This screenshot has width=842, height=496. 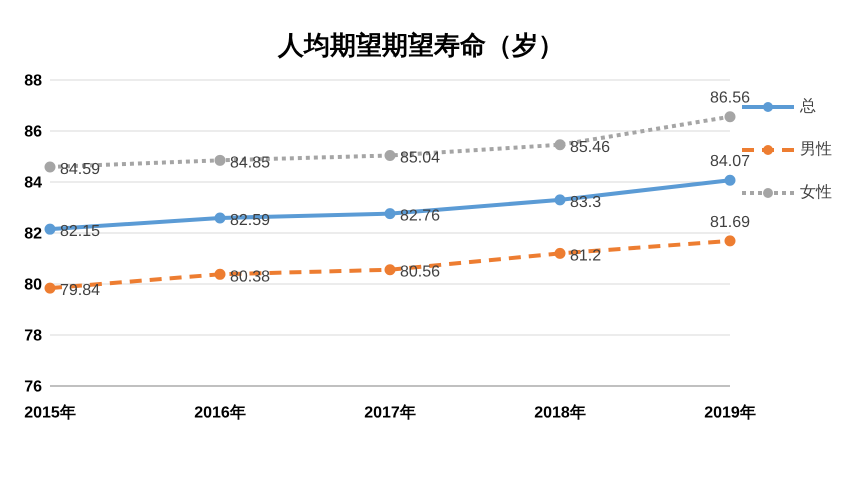 I want to click on data-label: 85.46, so click(x=590, y=147).